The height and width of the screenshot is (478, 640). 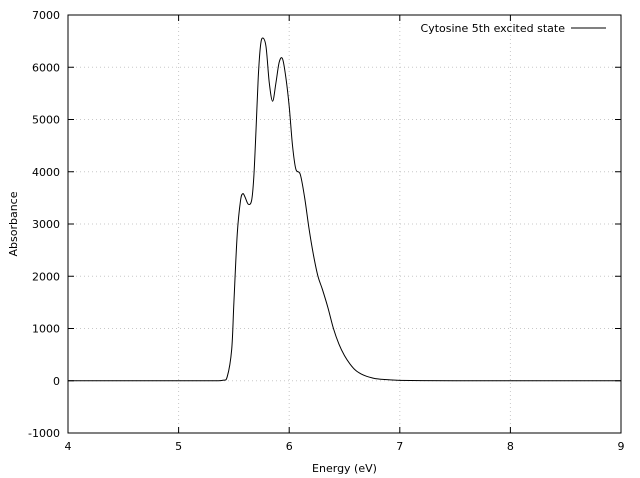 I want to click on y-tick-label: 4000, so click(x=46, y=172).